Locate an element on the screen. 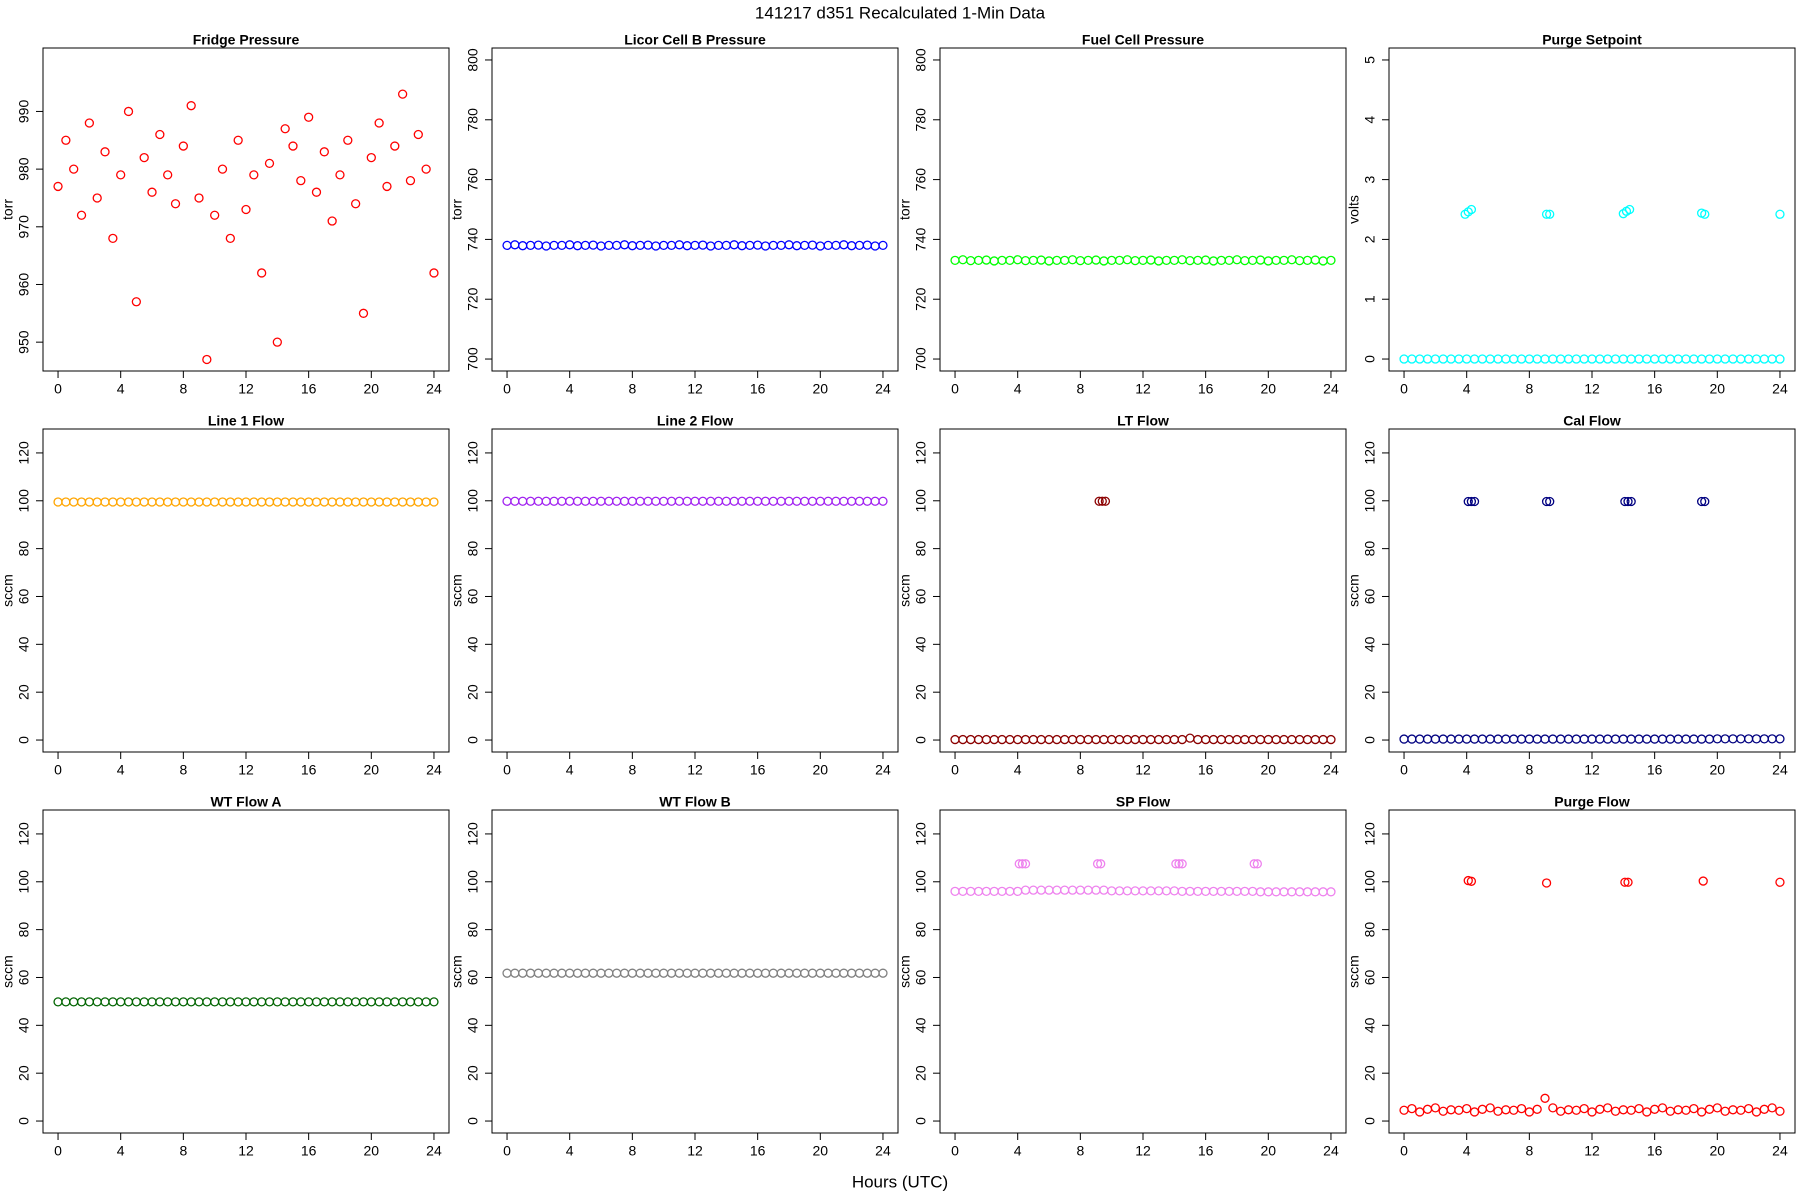  y-tick-label: 4 is located at coordinates (1370, 120).